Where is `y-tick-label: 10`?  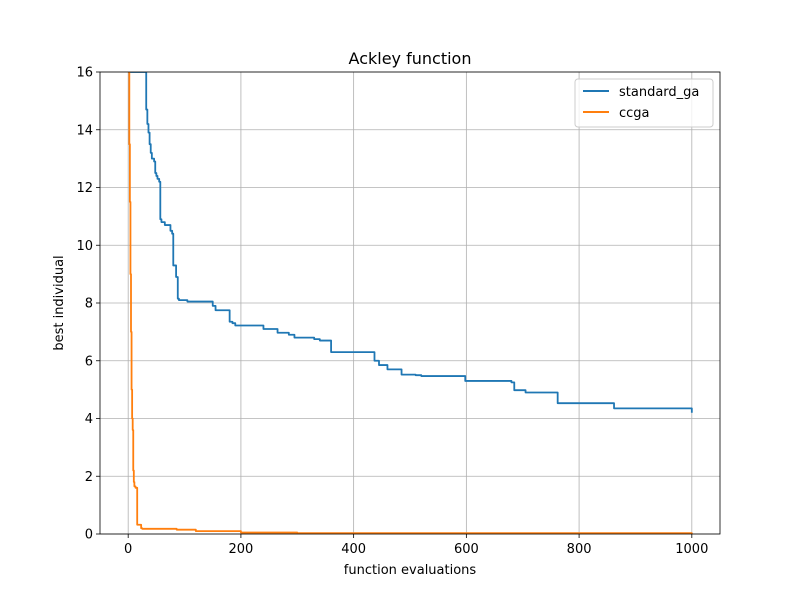
y-tick-label: 10 is located at coordinates (84, 246).